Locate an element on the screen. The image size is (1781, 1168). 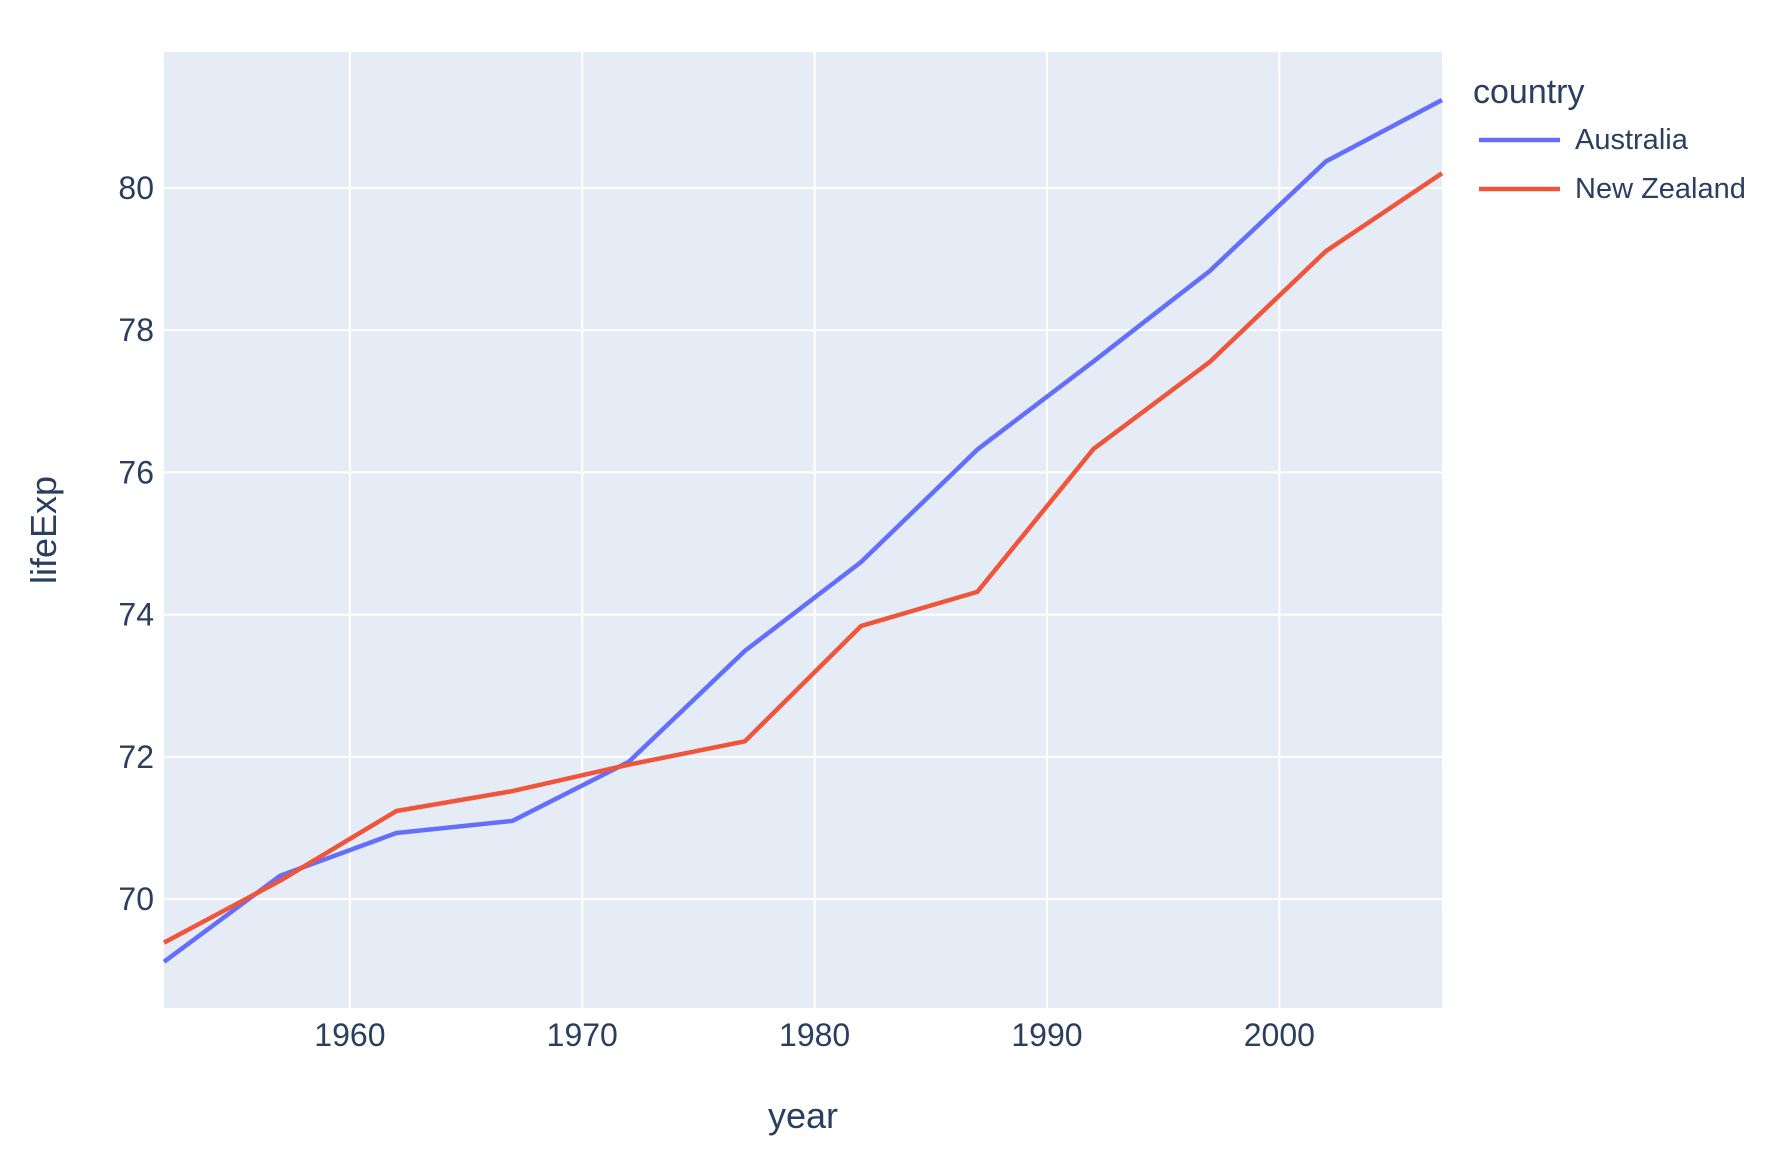
y-tick-label: 74 is located at coordinates (136, 615).